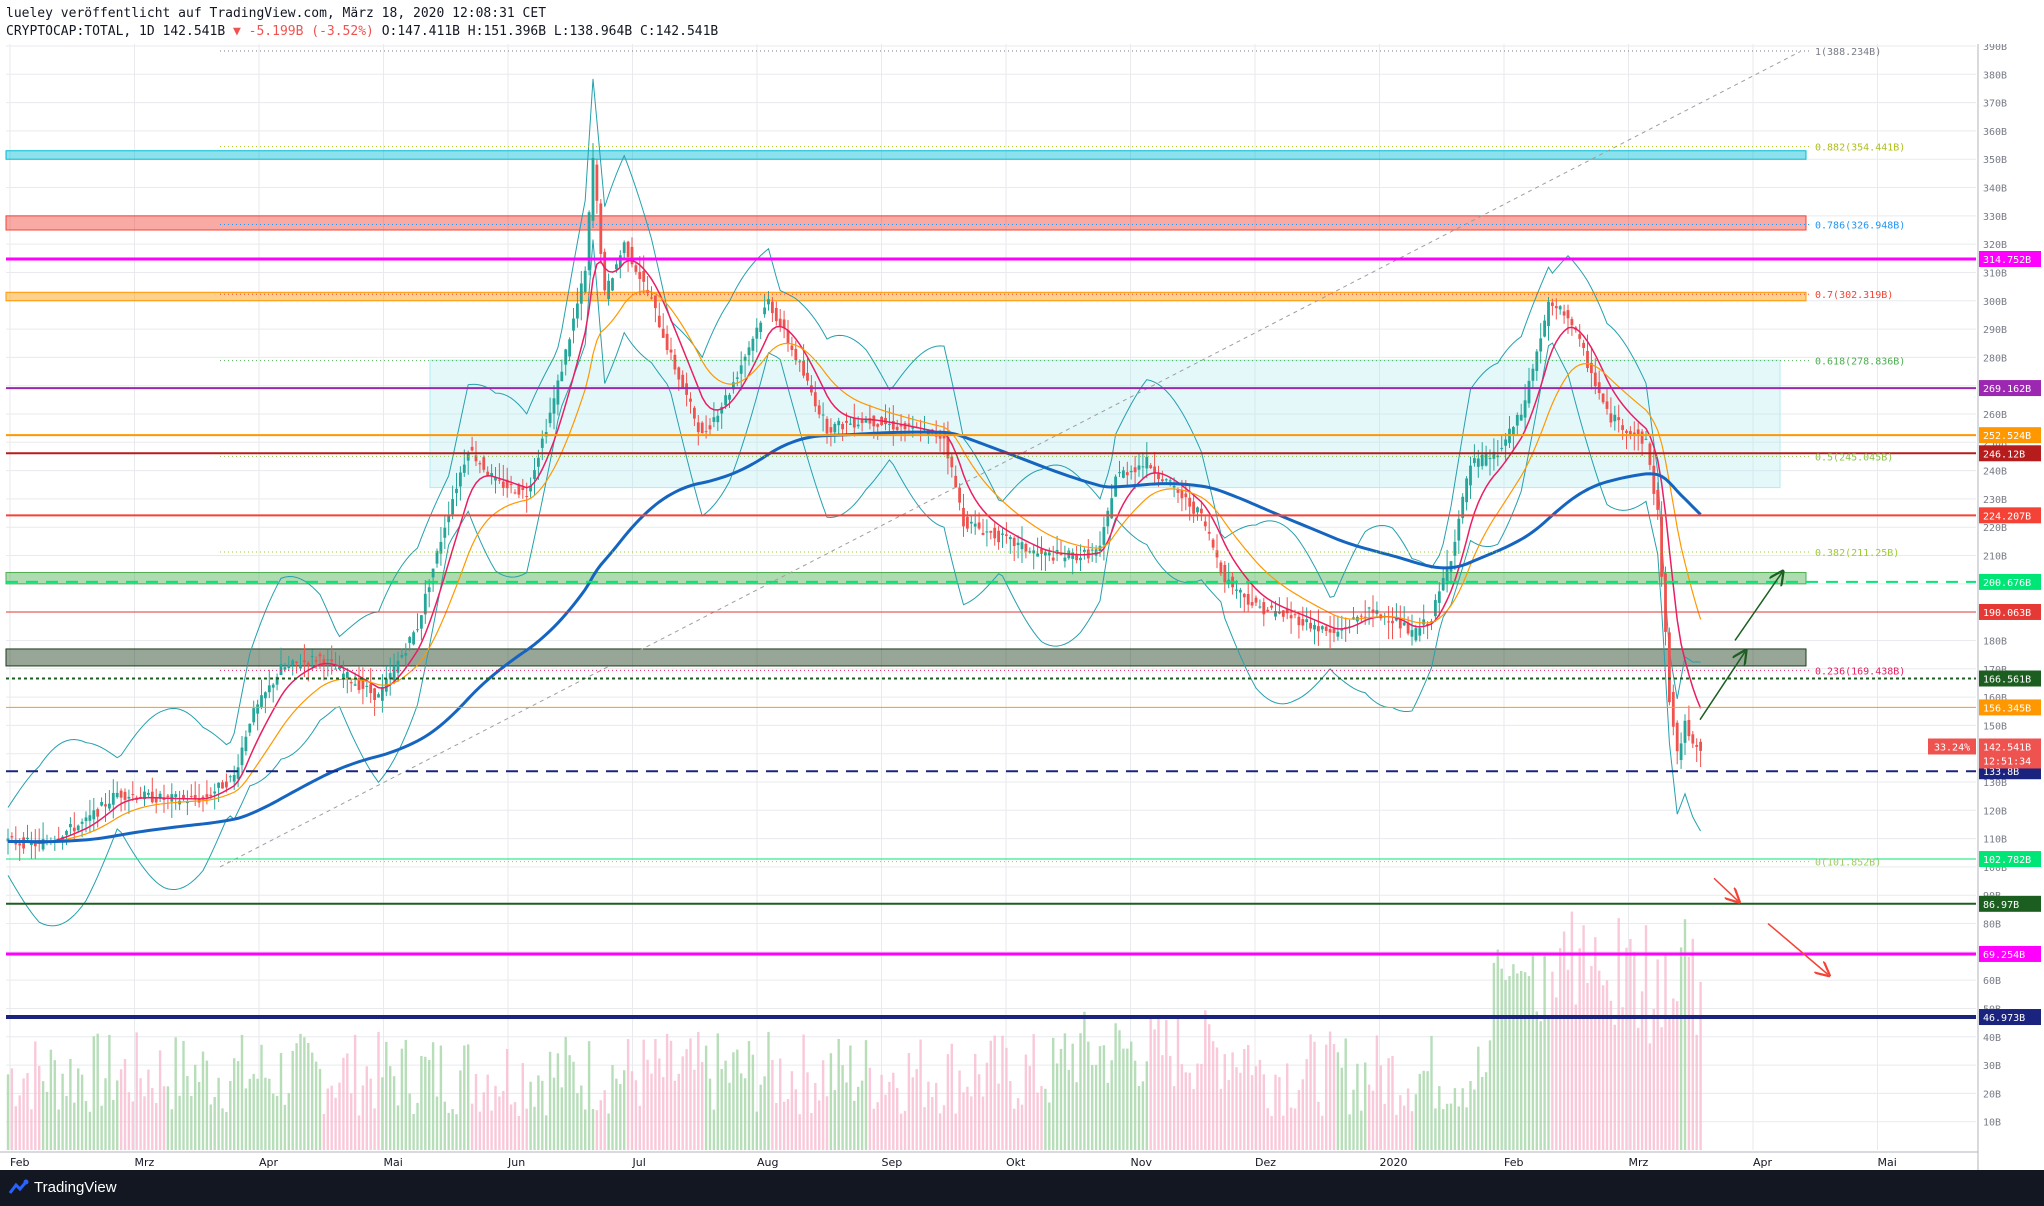 The height and width of the screenshot is (1206, 2044). I want to click on time-tick-label: Feb, so click(19, 1162).